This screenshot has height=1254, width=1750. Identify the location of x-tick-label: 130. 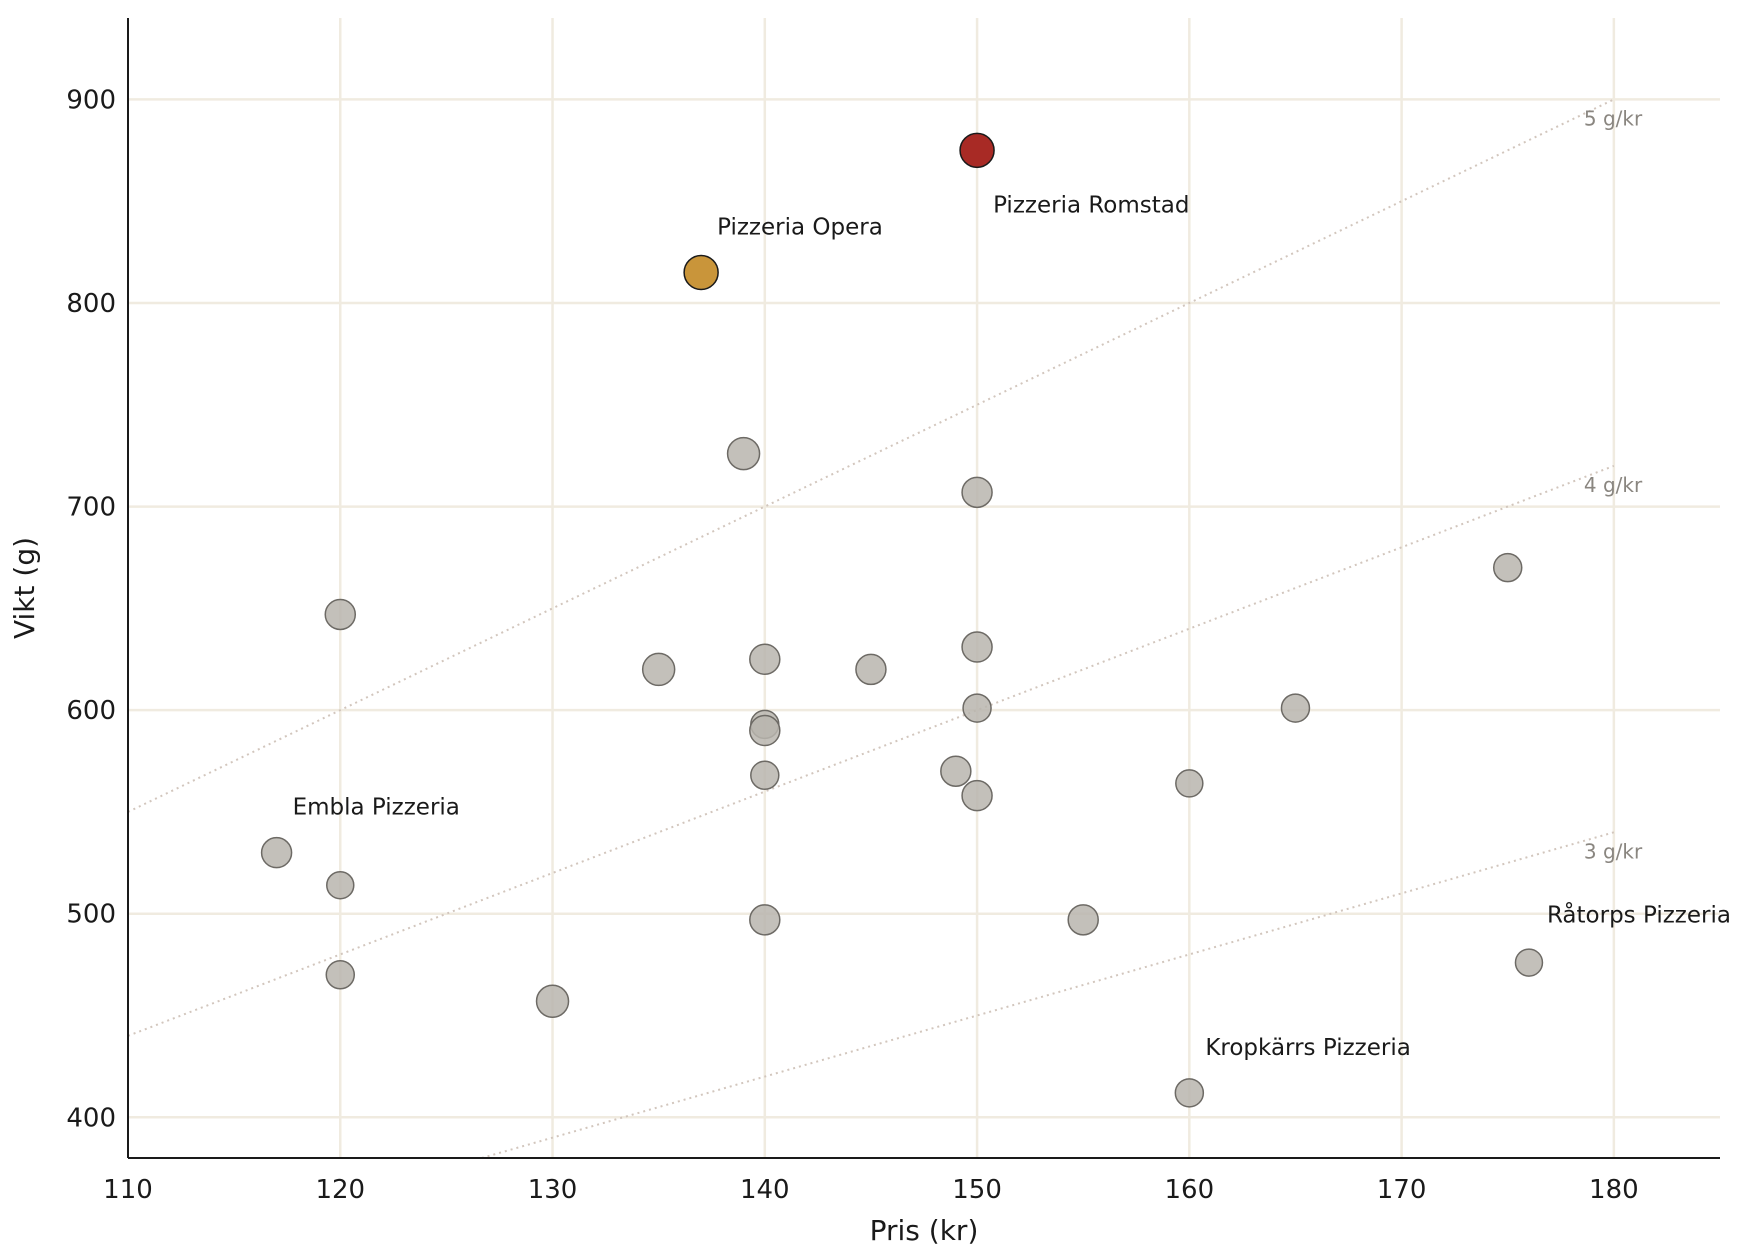
(553, 1190).